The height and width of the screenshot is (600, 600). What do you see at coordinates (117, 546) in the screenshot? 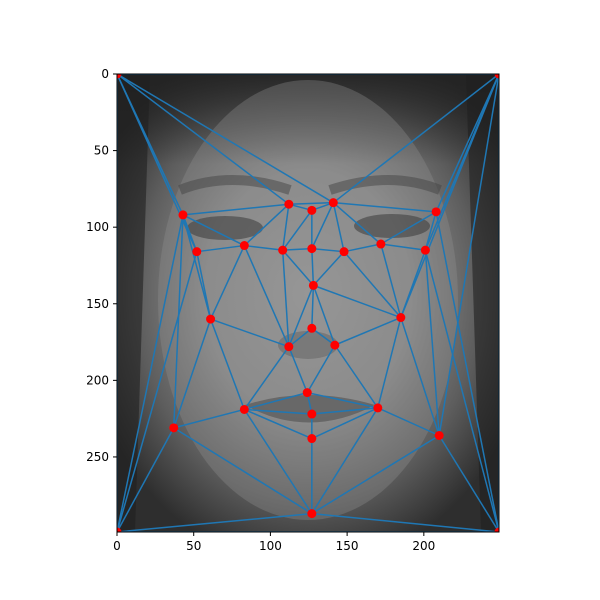
I see `x-tick-label: 0` at bounding box center [117, 546].